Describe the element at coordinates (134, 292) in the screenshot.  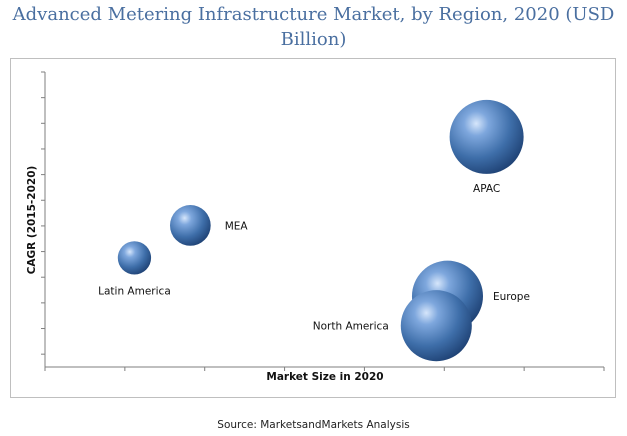
I see `bubble-label-latin-america: Latin America` at that location.